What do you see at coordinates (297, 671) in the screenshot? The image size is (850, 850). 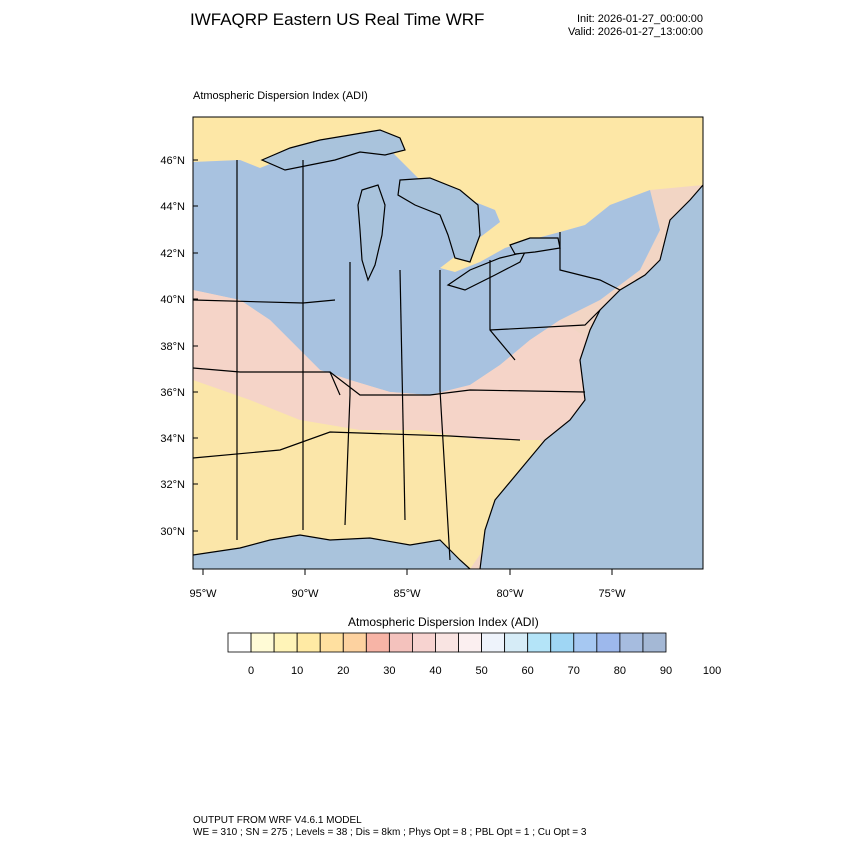 I see `colorbar-tick-label: 10` at bounding box center [297, 671].